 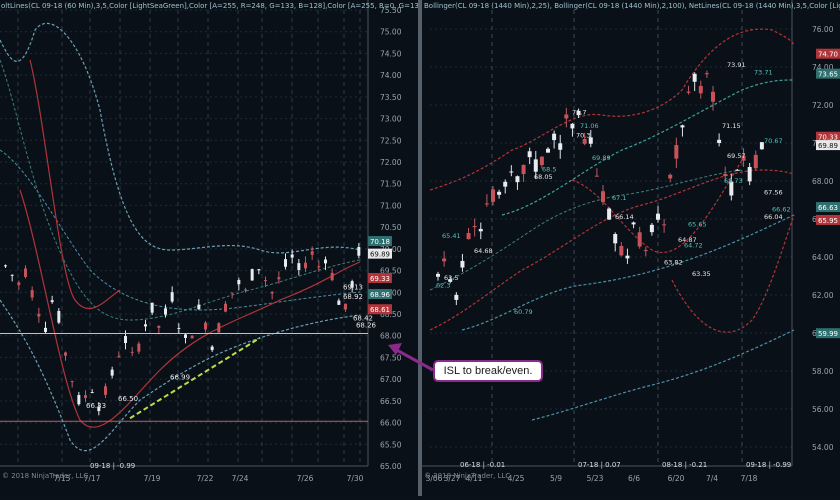 I want to click on x-tick-label: 5/23, so click(x=595, y=478).